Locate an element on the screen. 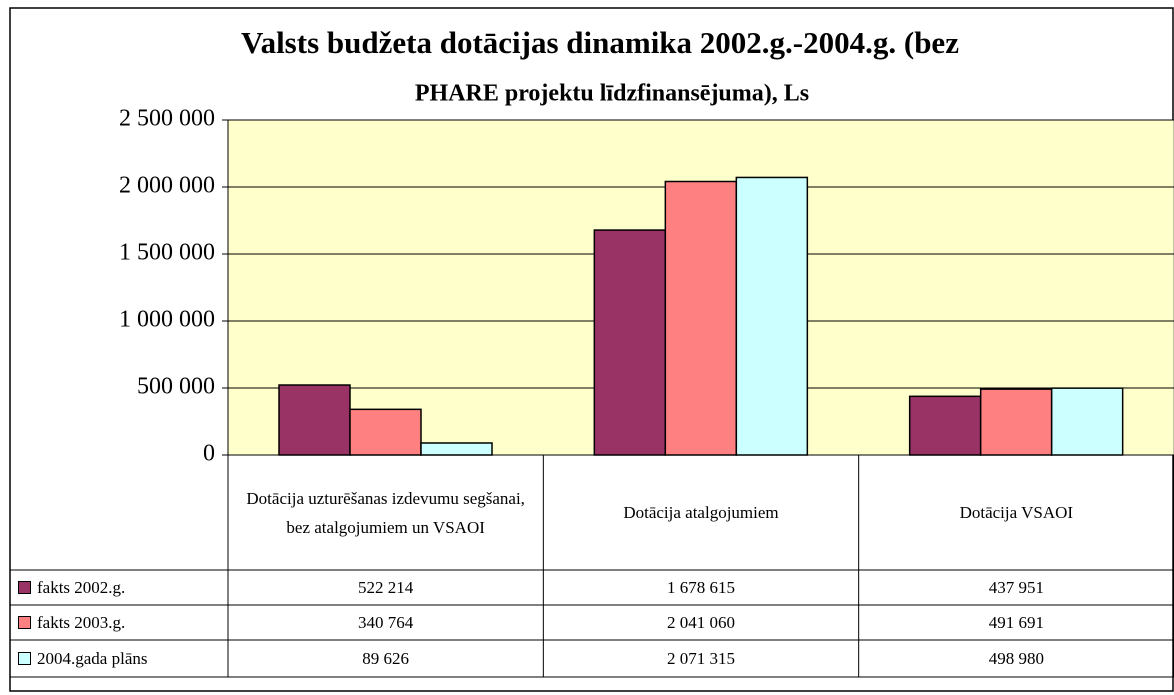 This screenshot has height=695, width=1174. data-label: 498 980 is located at coordinates (1016, 658).